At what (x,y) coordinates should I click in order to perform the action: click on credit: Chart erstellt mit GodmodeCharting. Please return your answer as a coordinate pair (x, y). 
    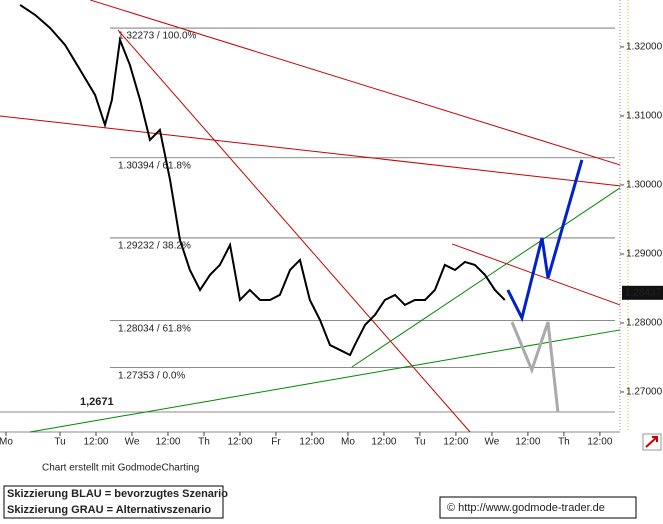
    Looking at the image, I should click on (120, 468).